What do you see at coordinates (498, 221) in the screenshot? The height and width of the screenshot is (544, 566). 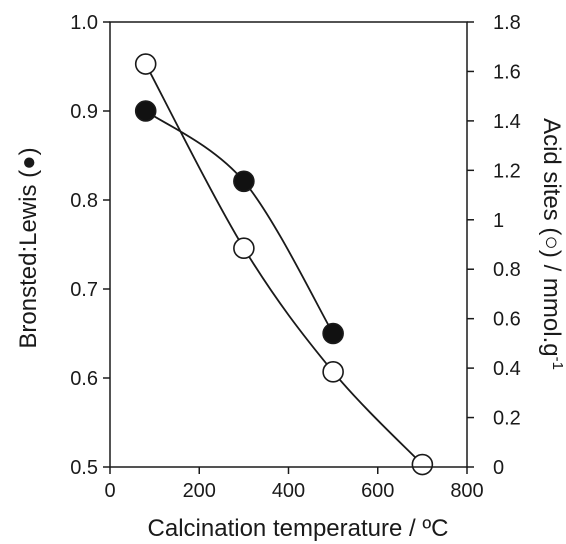 I see `y-right-tick-label: 1` at bounding box center [498, 221].